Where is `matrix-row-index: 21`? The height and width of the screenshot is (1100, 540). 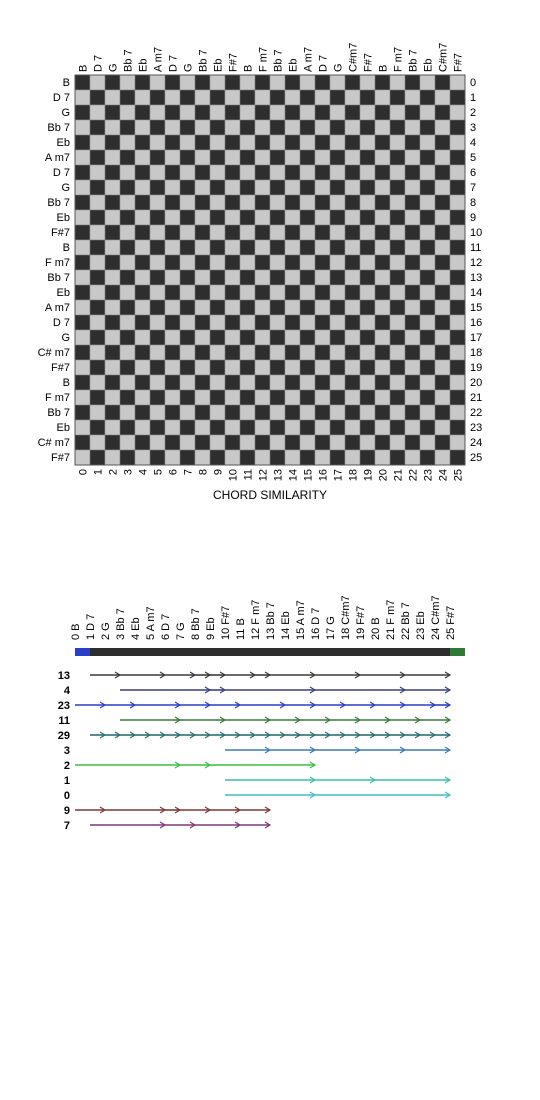
matrix-row-index: 21 is located at coordinates (476, 398).